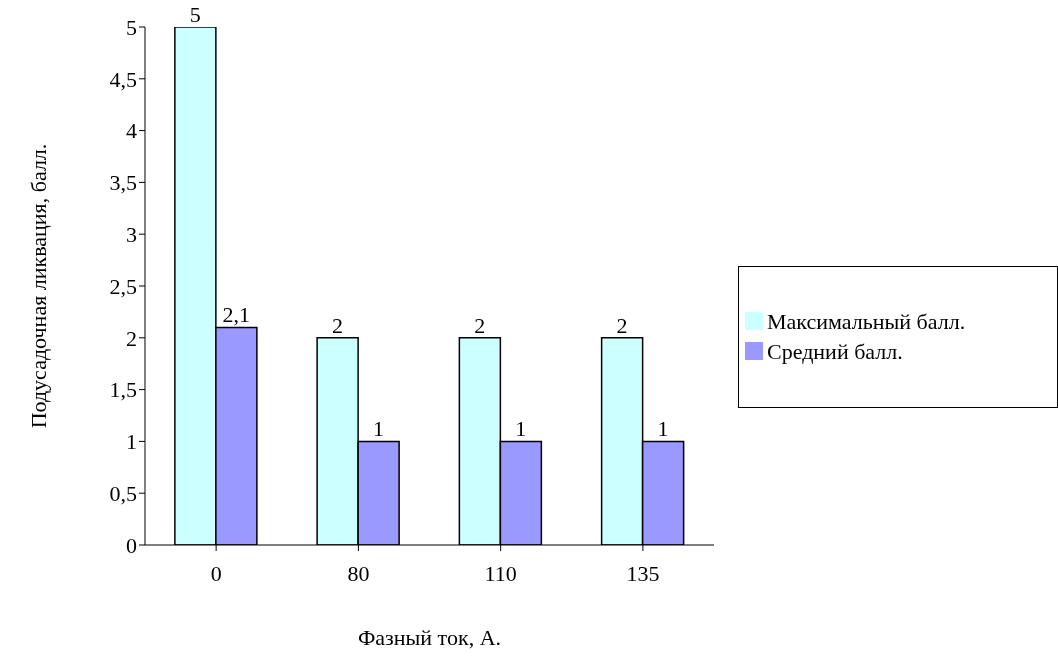 The image size is (1058, 665). I want to click on x-axis-title: Фазный ток, А., so click(429, 637).